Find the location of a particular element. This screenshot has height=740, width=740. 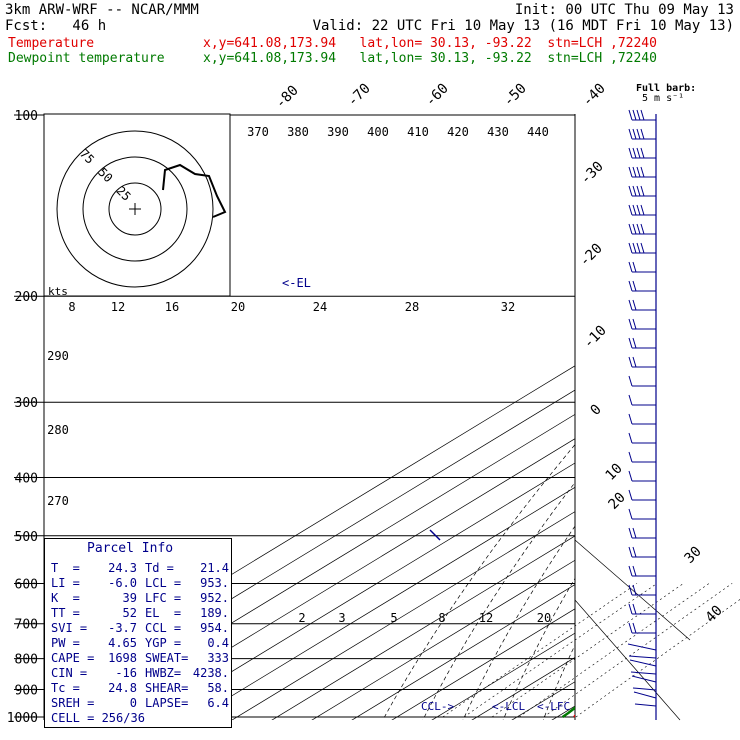

pressure-tick-label: 1000 is located at coordinates (22, 718).